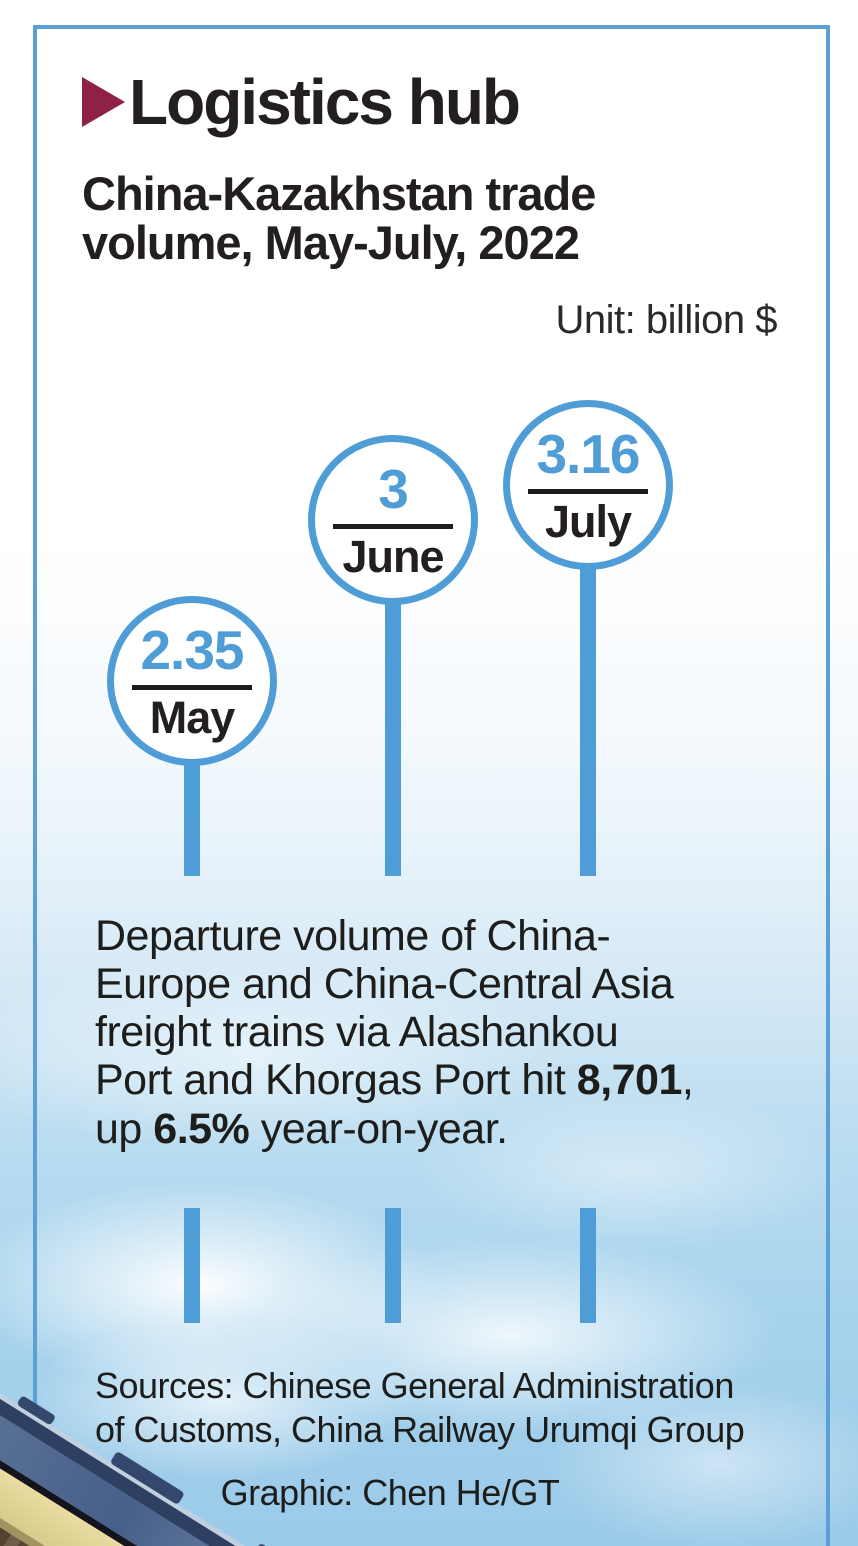 The height and width of the screenshot is (1546, 858). I want to click on sources-line1: Sources: Chinese General Administration, so click(414, 1385).